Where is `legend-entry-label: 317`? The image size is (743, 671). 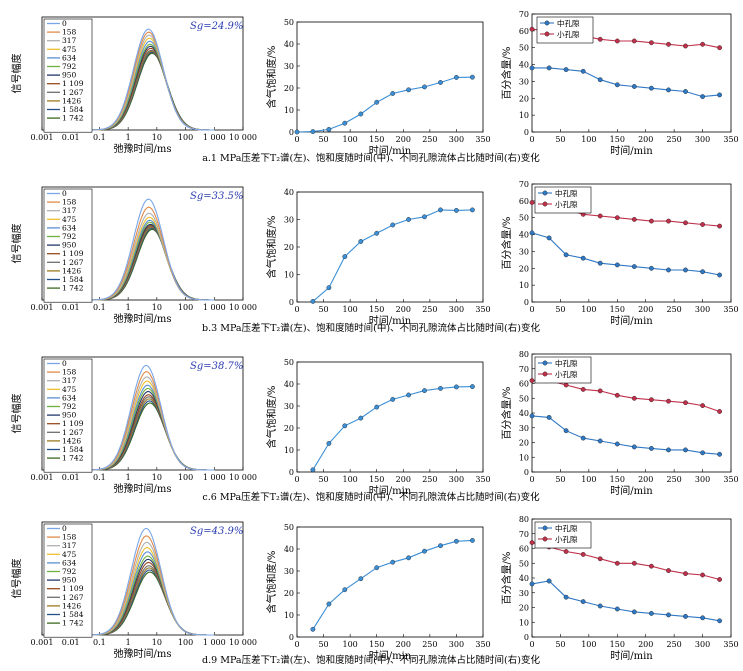
legend-entry-label: 317 is located at coordinates (69, 545).